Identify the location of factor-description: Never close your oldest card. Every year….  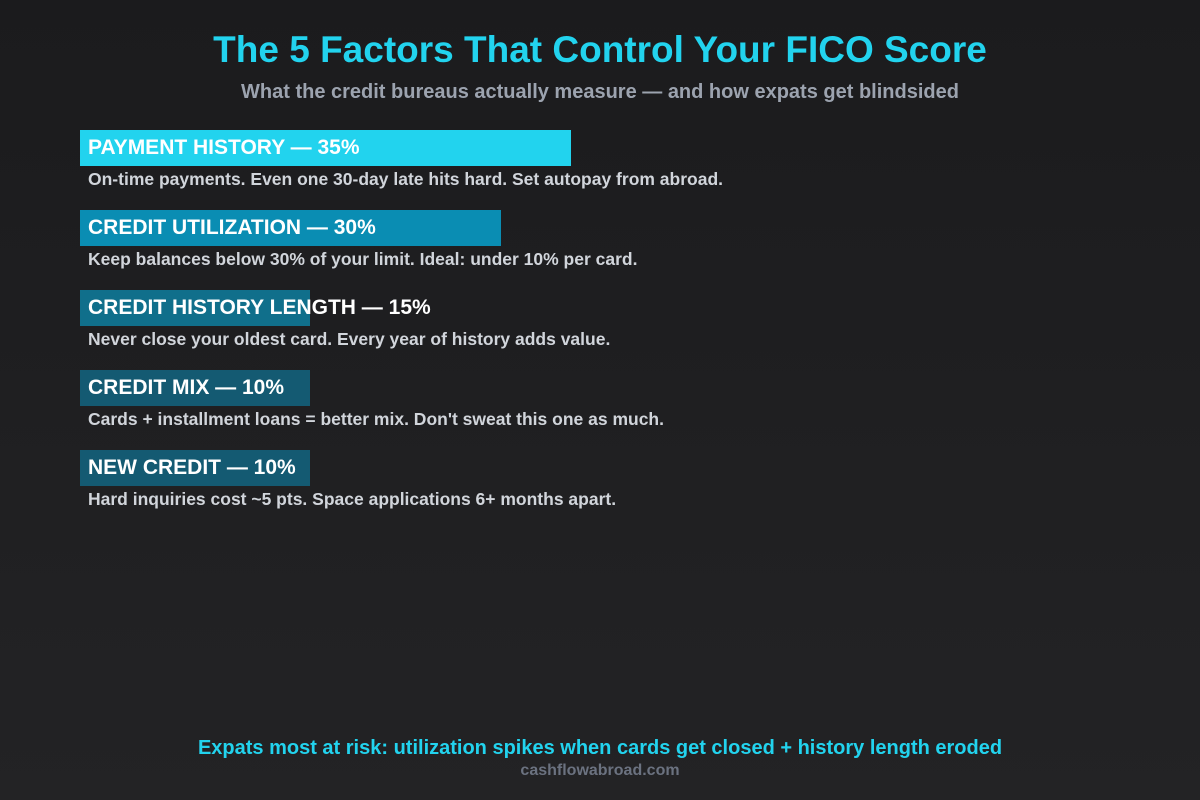
(349, 339).